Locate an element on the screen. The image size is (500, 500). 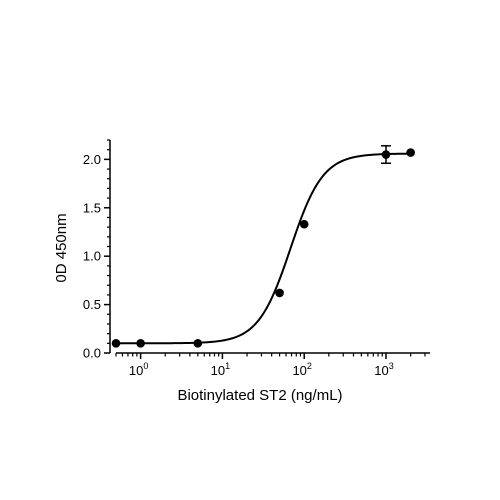
x-tick-label-exp: 1 is located at coordinates (227, 366).